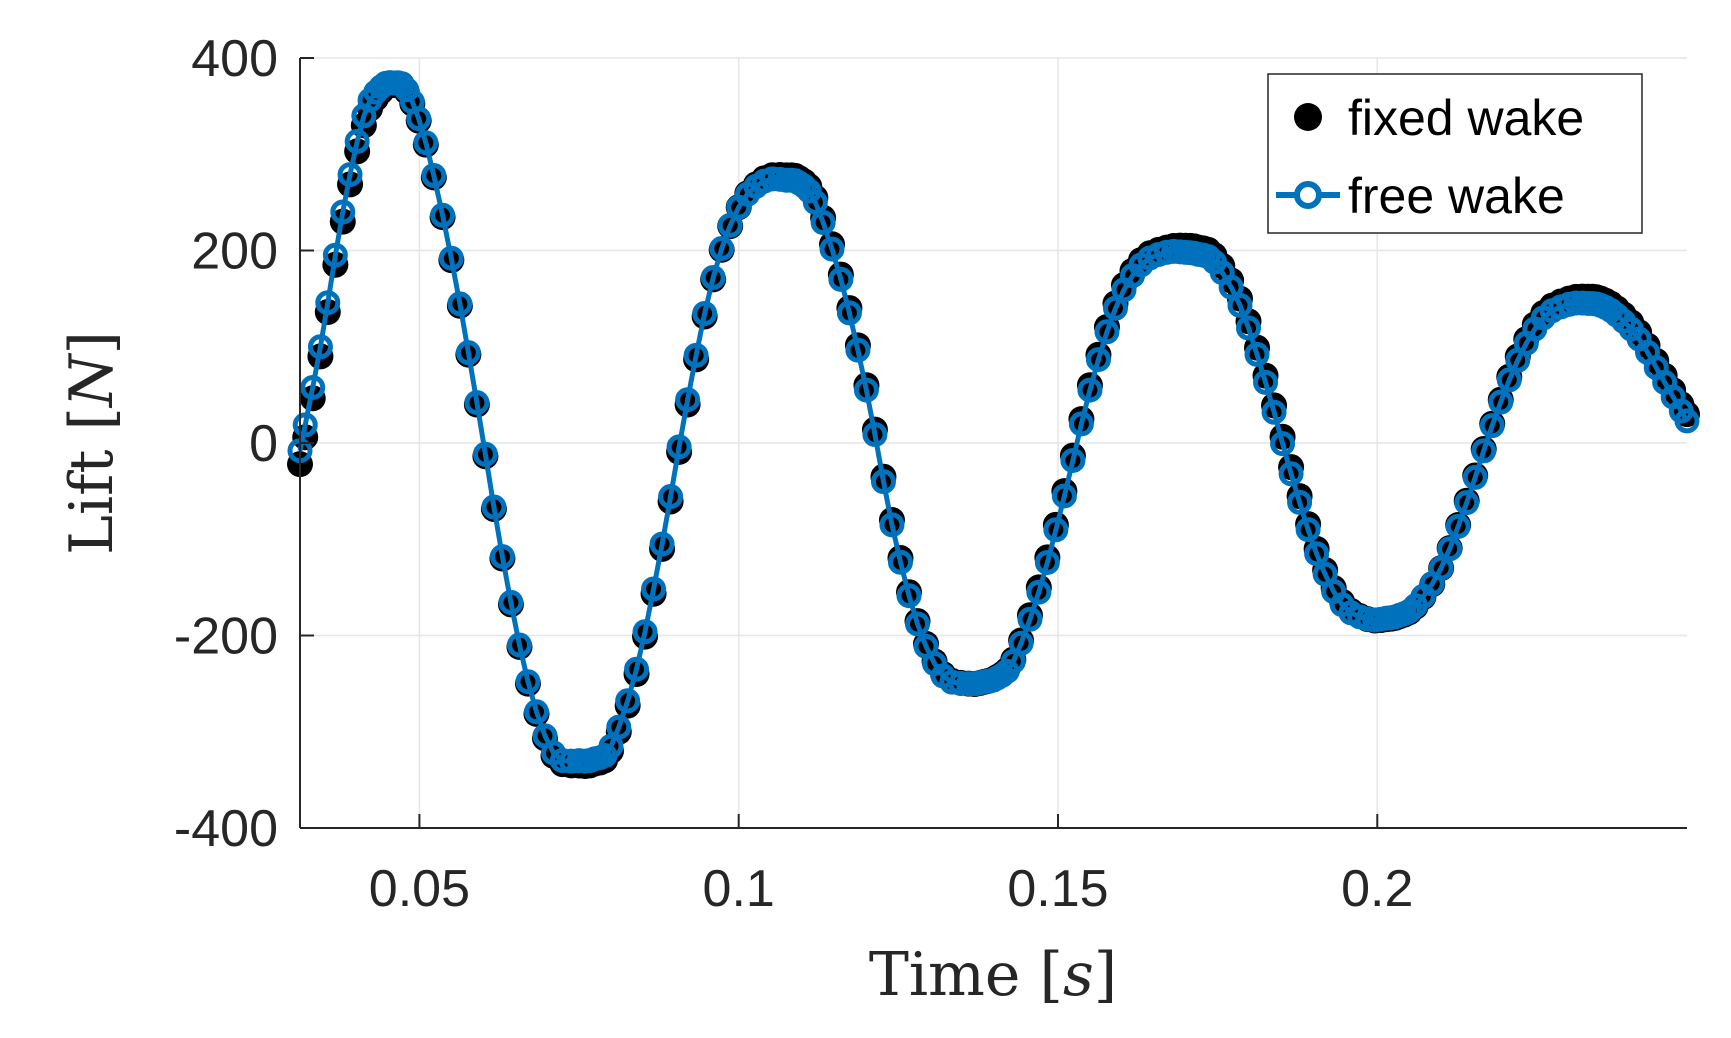  Describe the element at coordinates (1456, 196) in the screenshot. I see `legend-label-free-wake: free wake` at that location.